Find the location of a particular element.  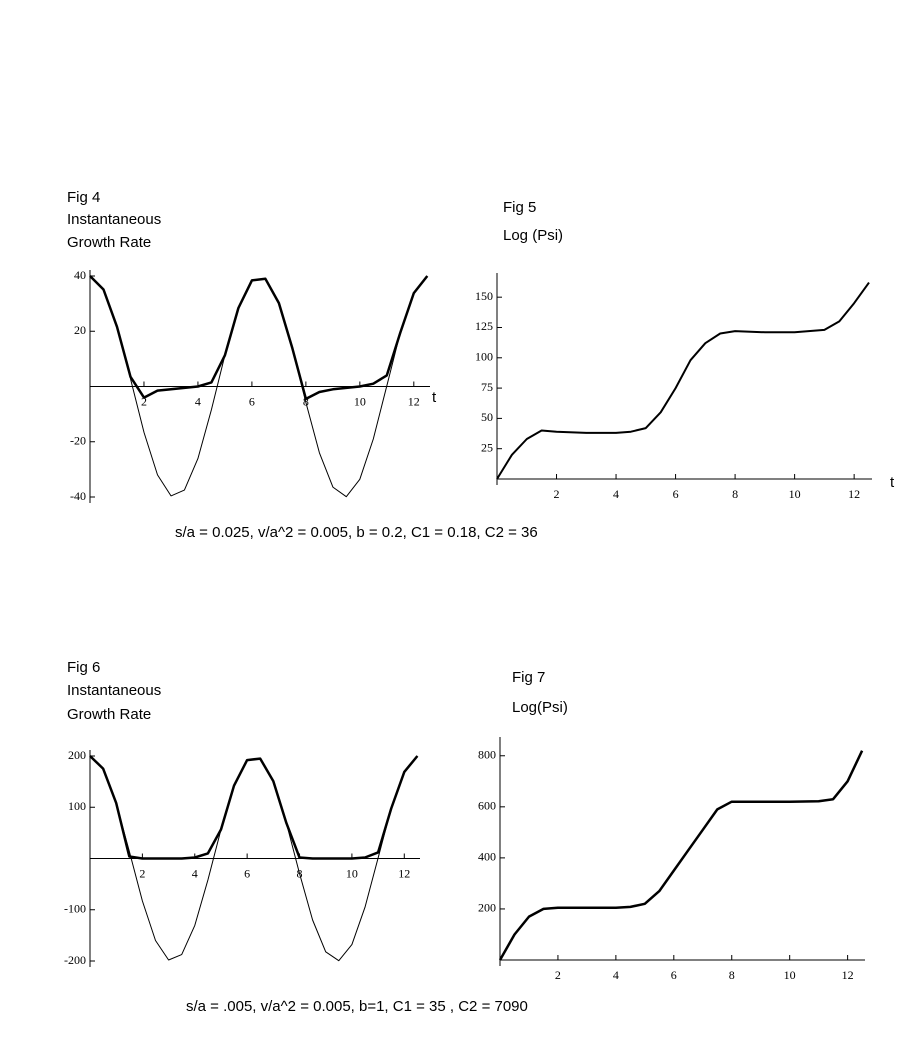

chart-subtitle: Log (Psi) is located at coordinates (533, 235).